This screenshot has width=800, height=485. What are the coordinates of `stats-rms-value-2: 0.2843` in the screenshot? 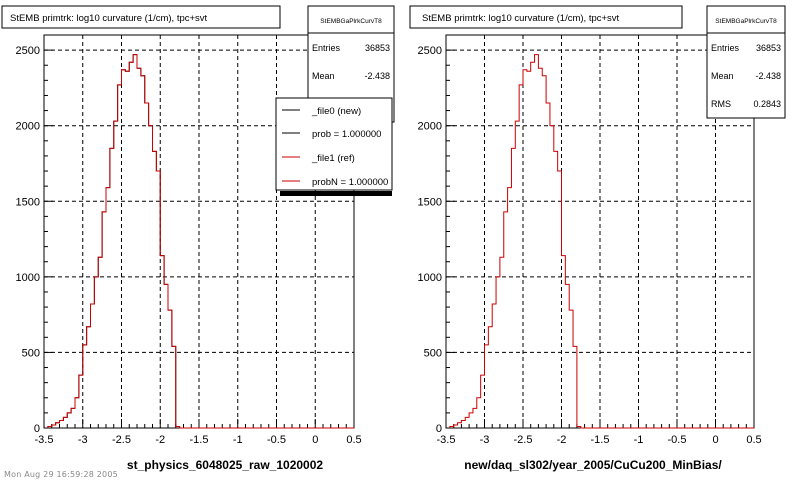 It's located at (767, 104).